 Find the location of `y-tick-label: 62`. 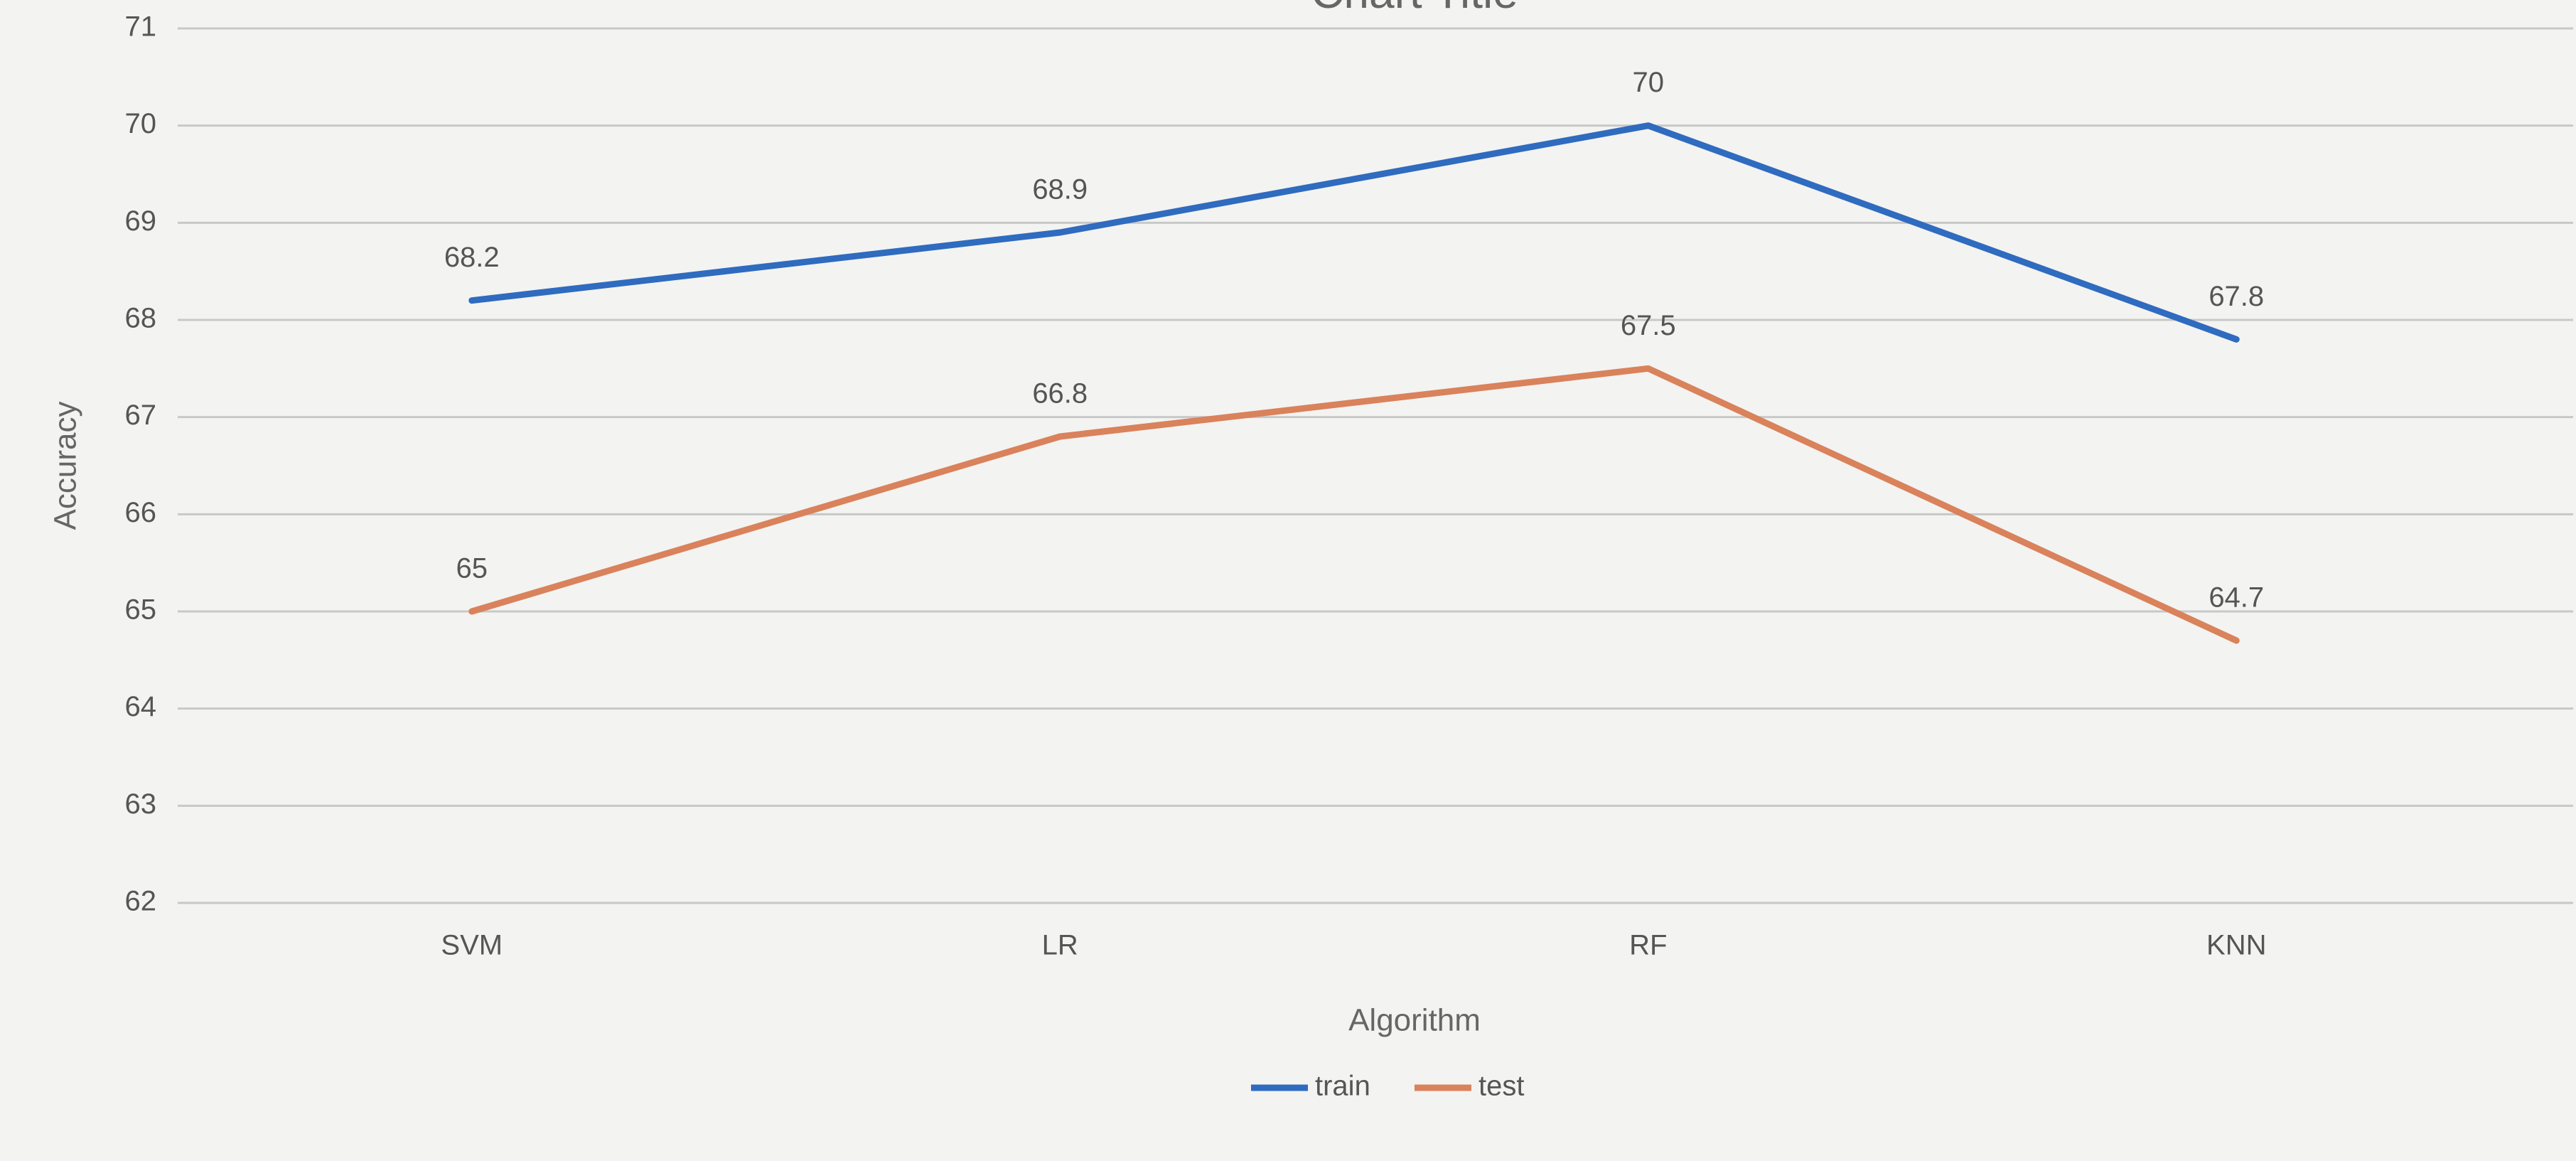

y-tick-label: 62 is located at coordinates (141, 902).